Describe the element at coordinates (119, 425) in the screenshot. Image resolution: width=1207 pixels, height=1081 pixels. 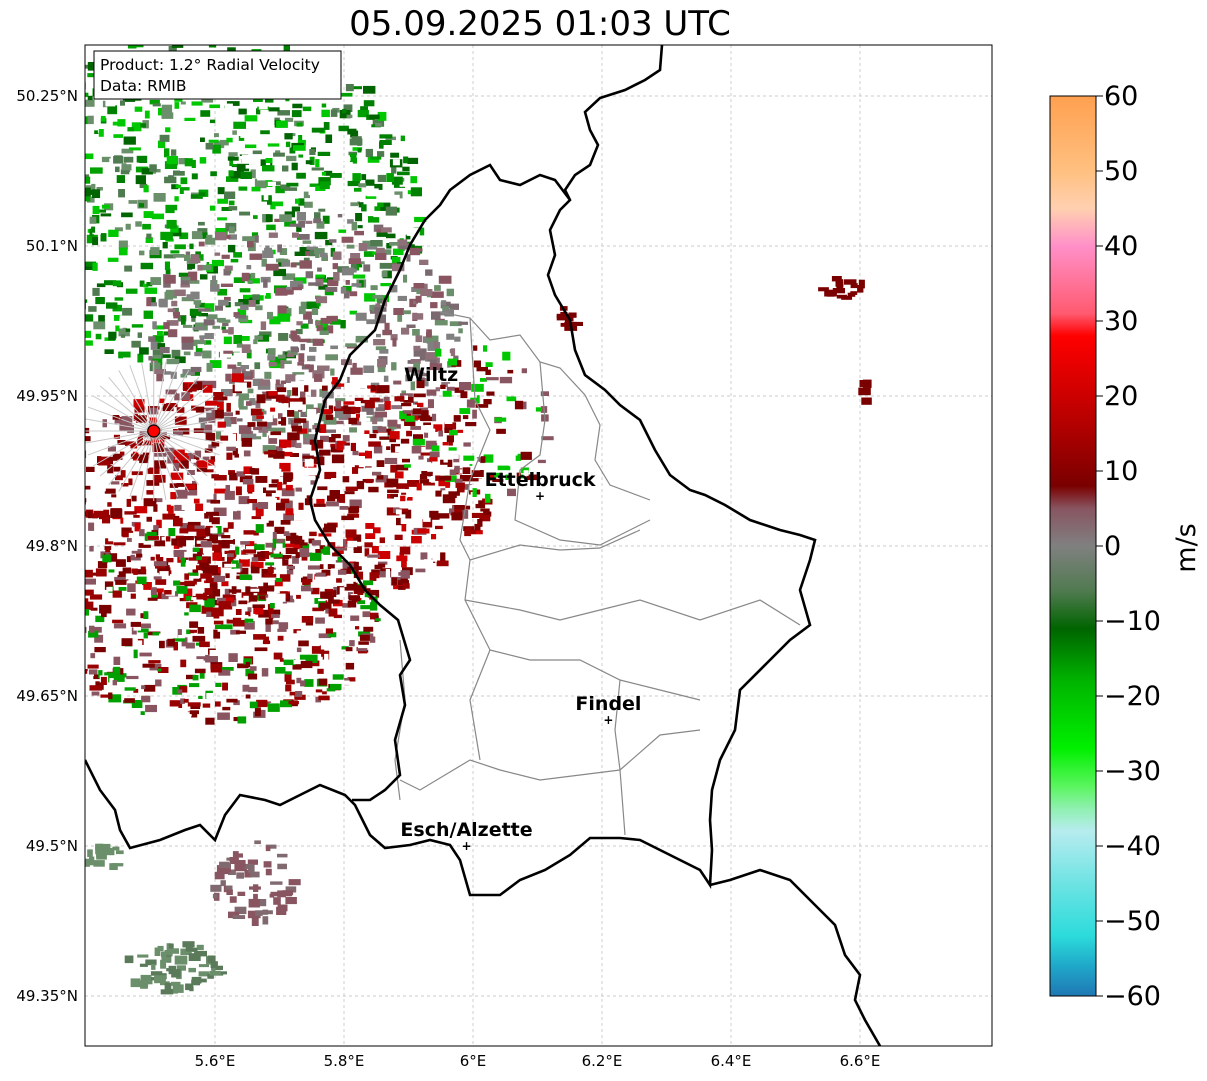
I see `echo-streak` at that location.